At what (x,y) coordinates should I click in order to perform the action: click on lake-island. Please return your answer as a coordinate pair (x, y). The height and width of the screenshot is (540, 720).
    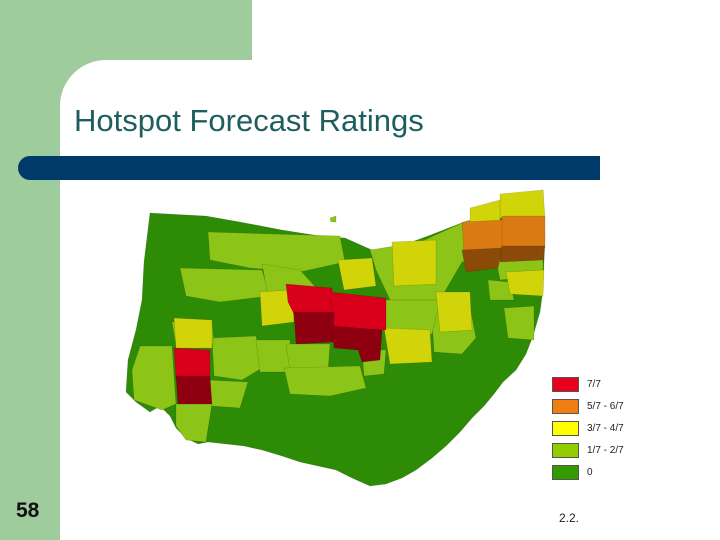
    Looking at the image, I should click on (333, 219).